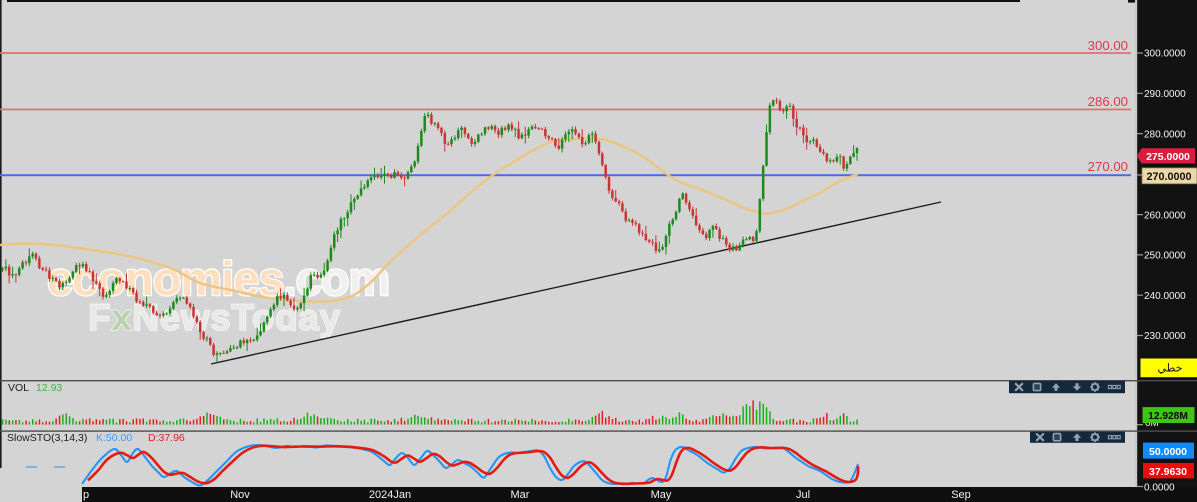  I want to click on svg-text: 2024Jan, so click(390, 495).